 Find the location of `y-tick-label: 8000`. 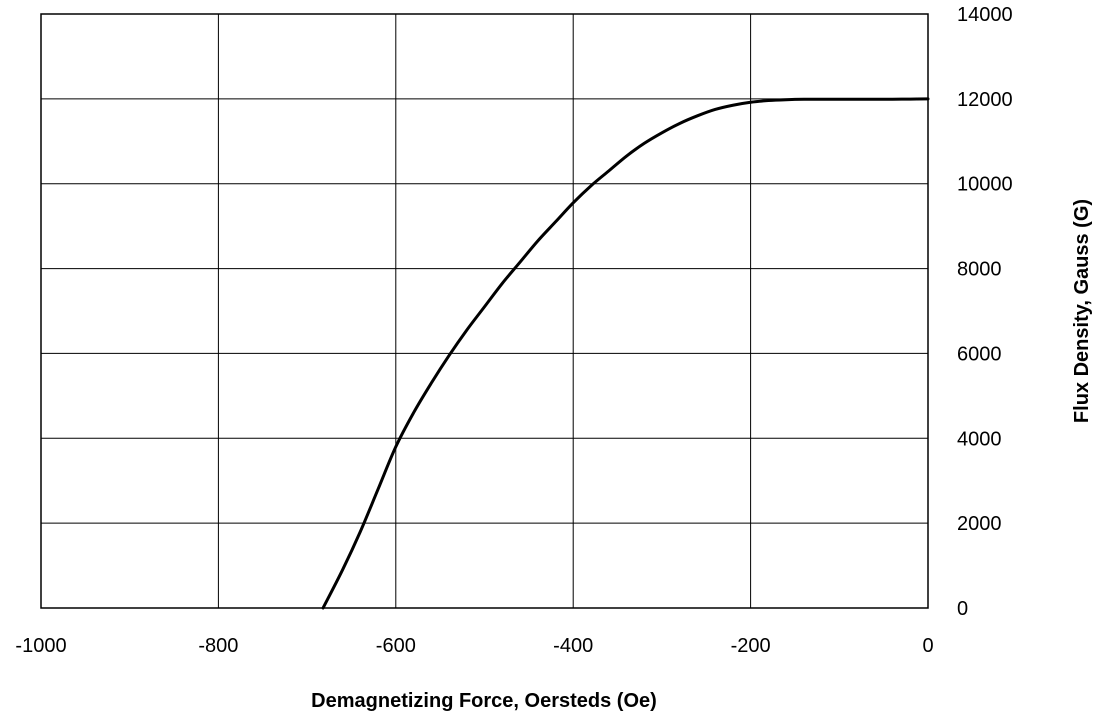

y-tick-label: 8000 is located at coordinates (979, 270).